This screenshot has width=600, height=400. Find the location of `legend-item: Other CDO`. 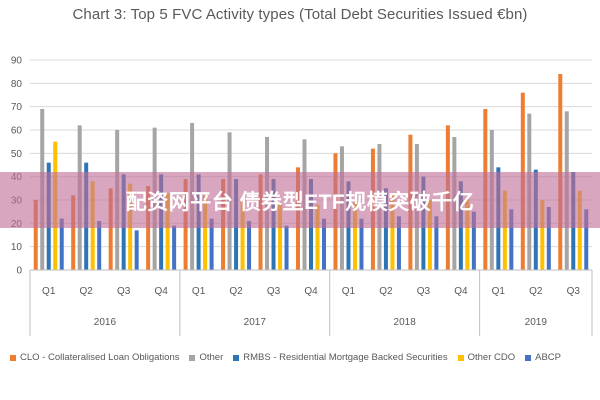

legend-item: Other CDO is located at coordinates (486, 357).